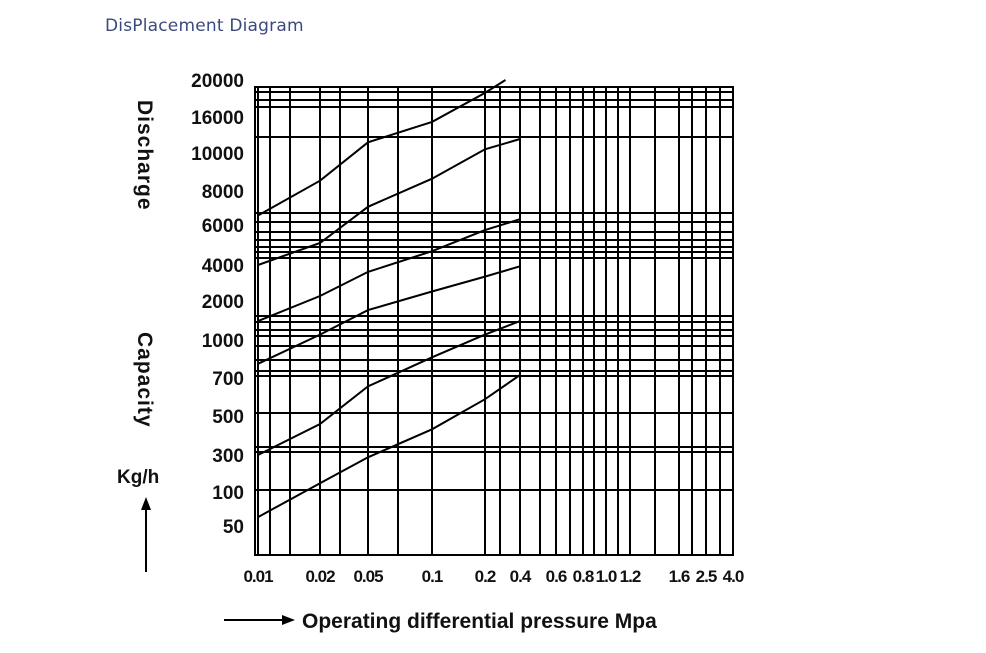 The width and height of the screenshot is (986, 653). I want to click on x-tick-label: 0.6, so click(556, 576).